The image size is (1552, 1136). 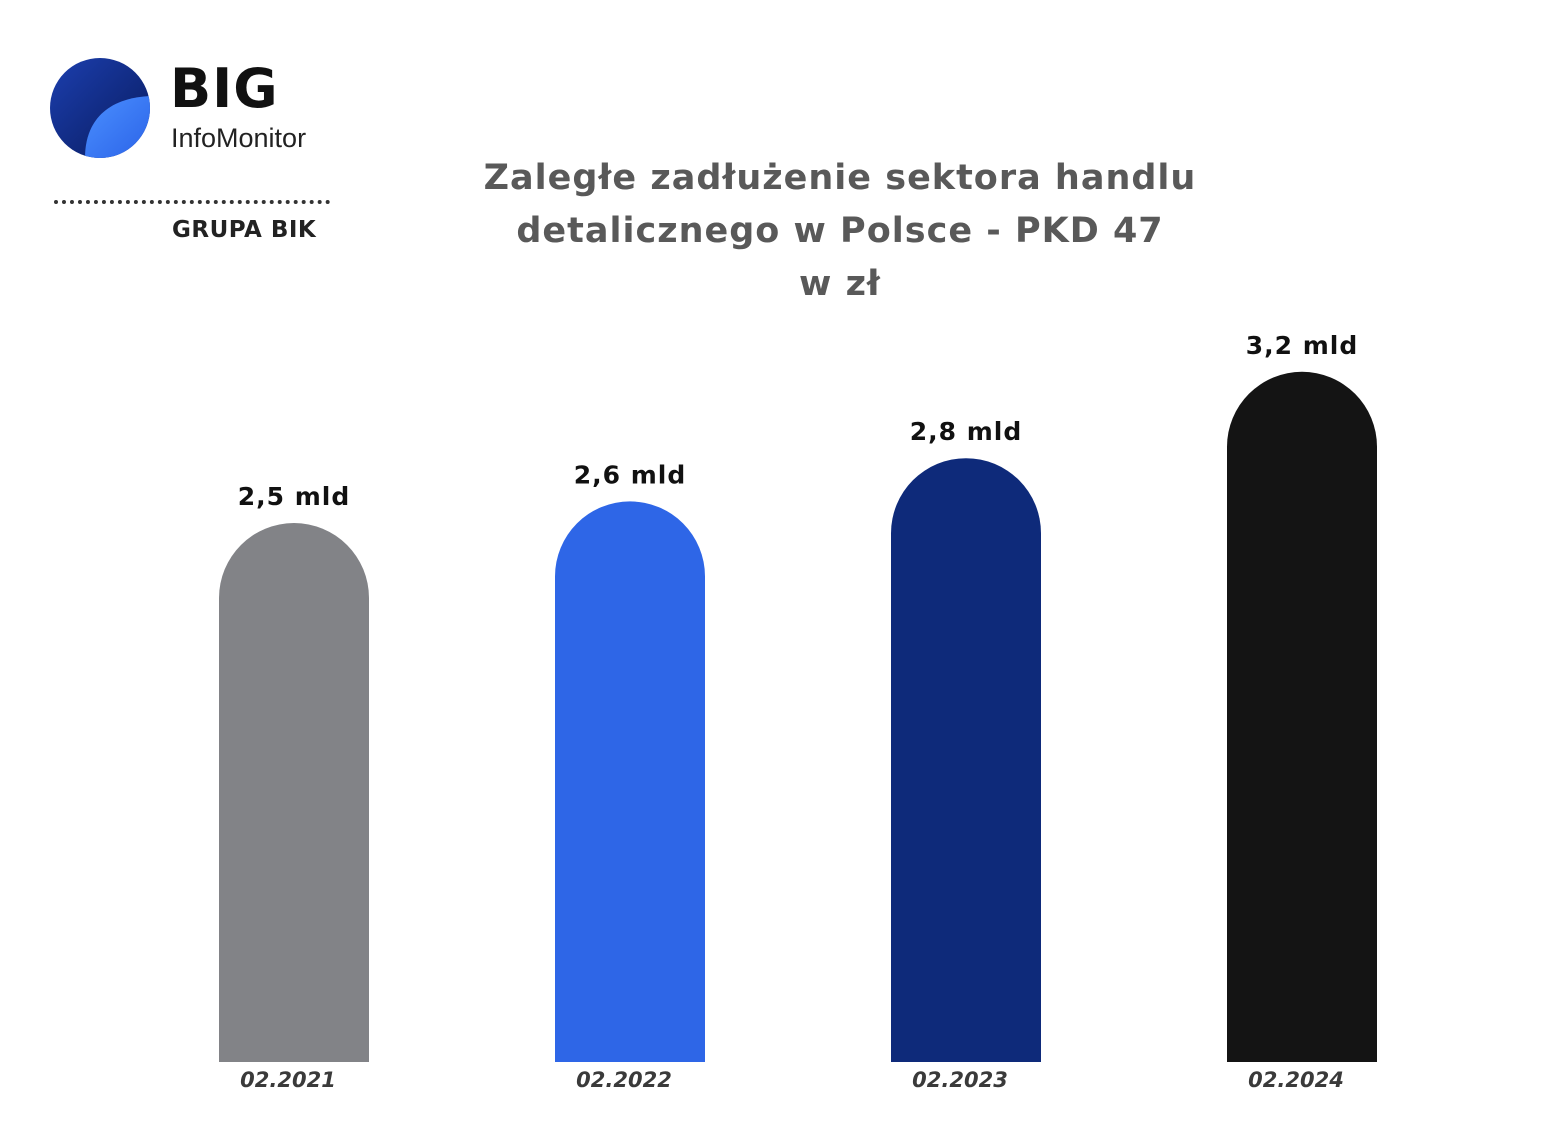 What do you see at coordinates (1302, 716) in the screenshot?
I see `bar-02.2024` at bounding box center [1302, 716].